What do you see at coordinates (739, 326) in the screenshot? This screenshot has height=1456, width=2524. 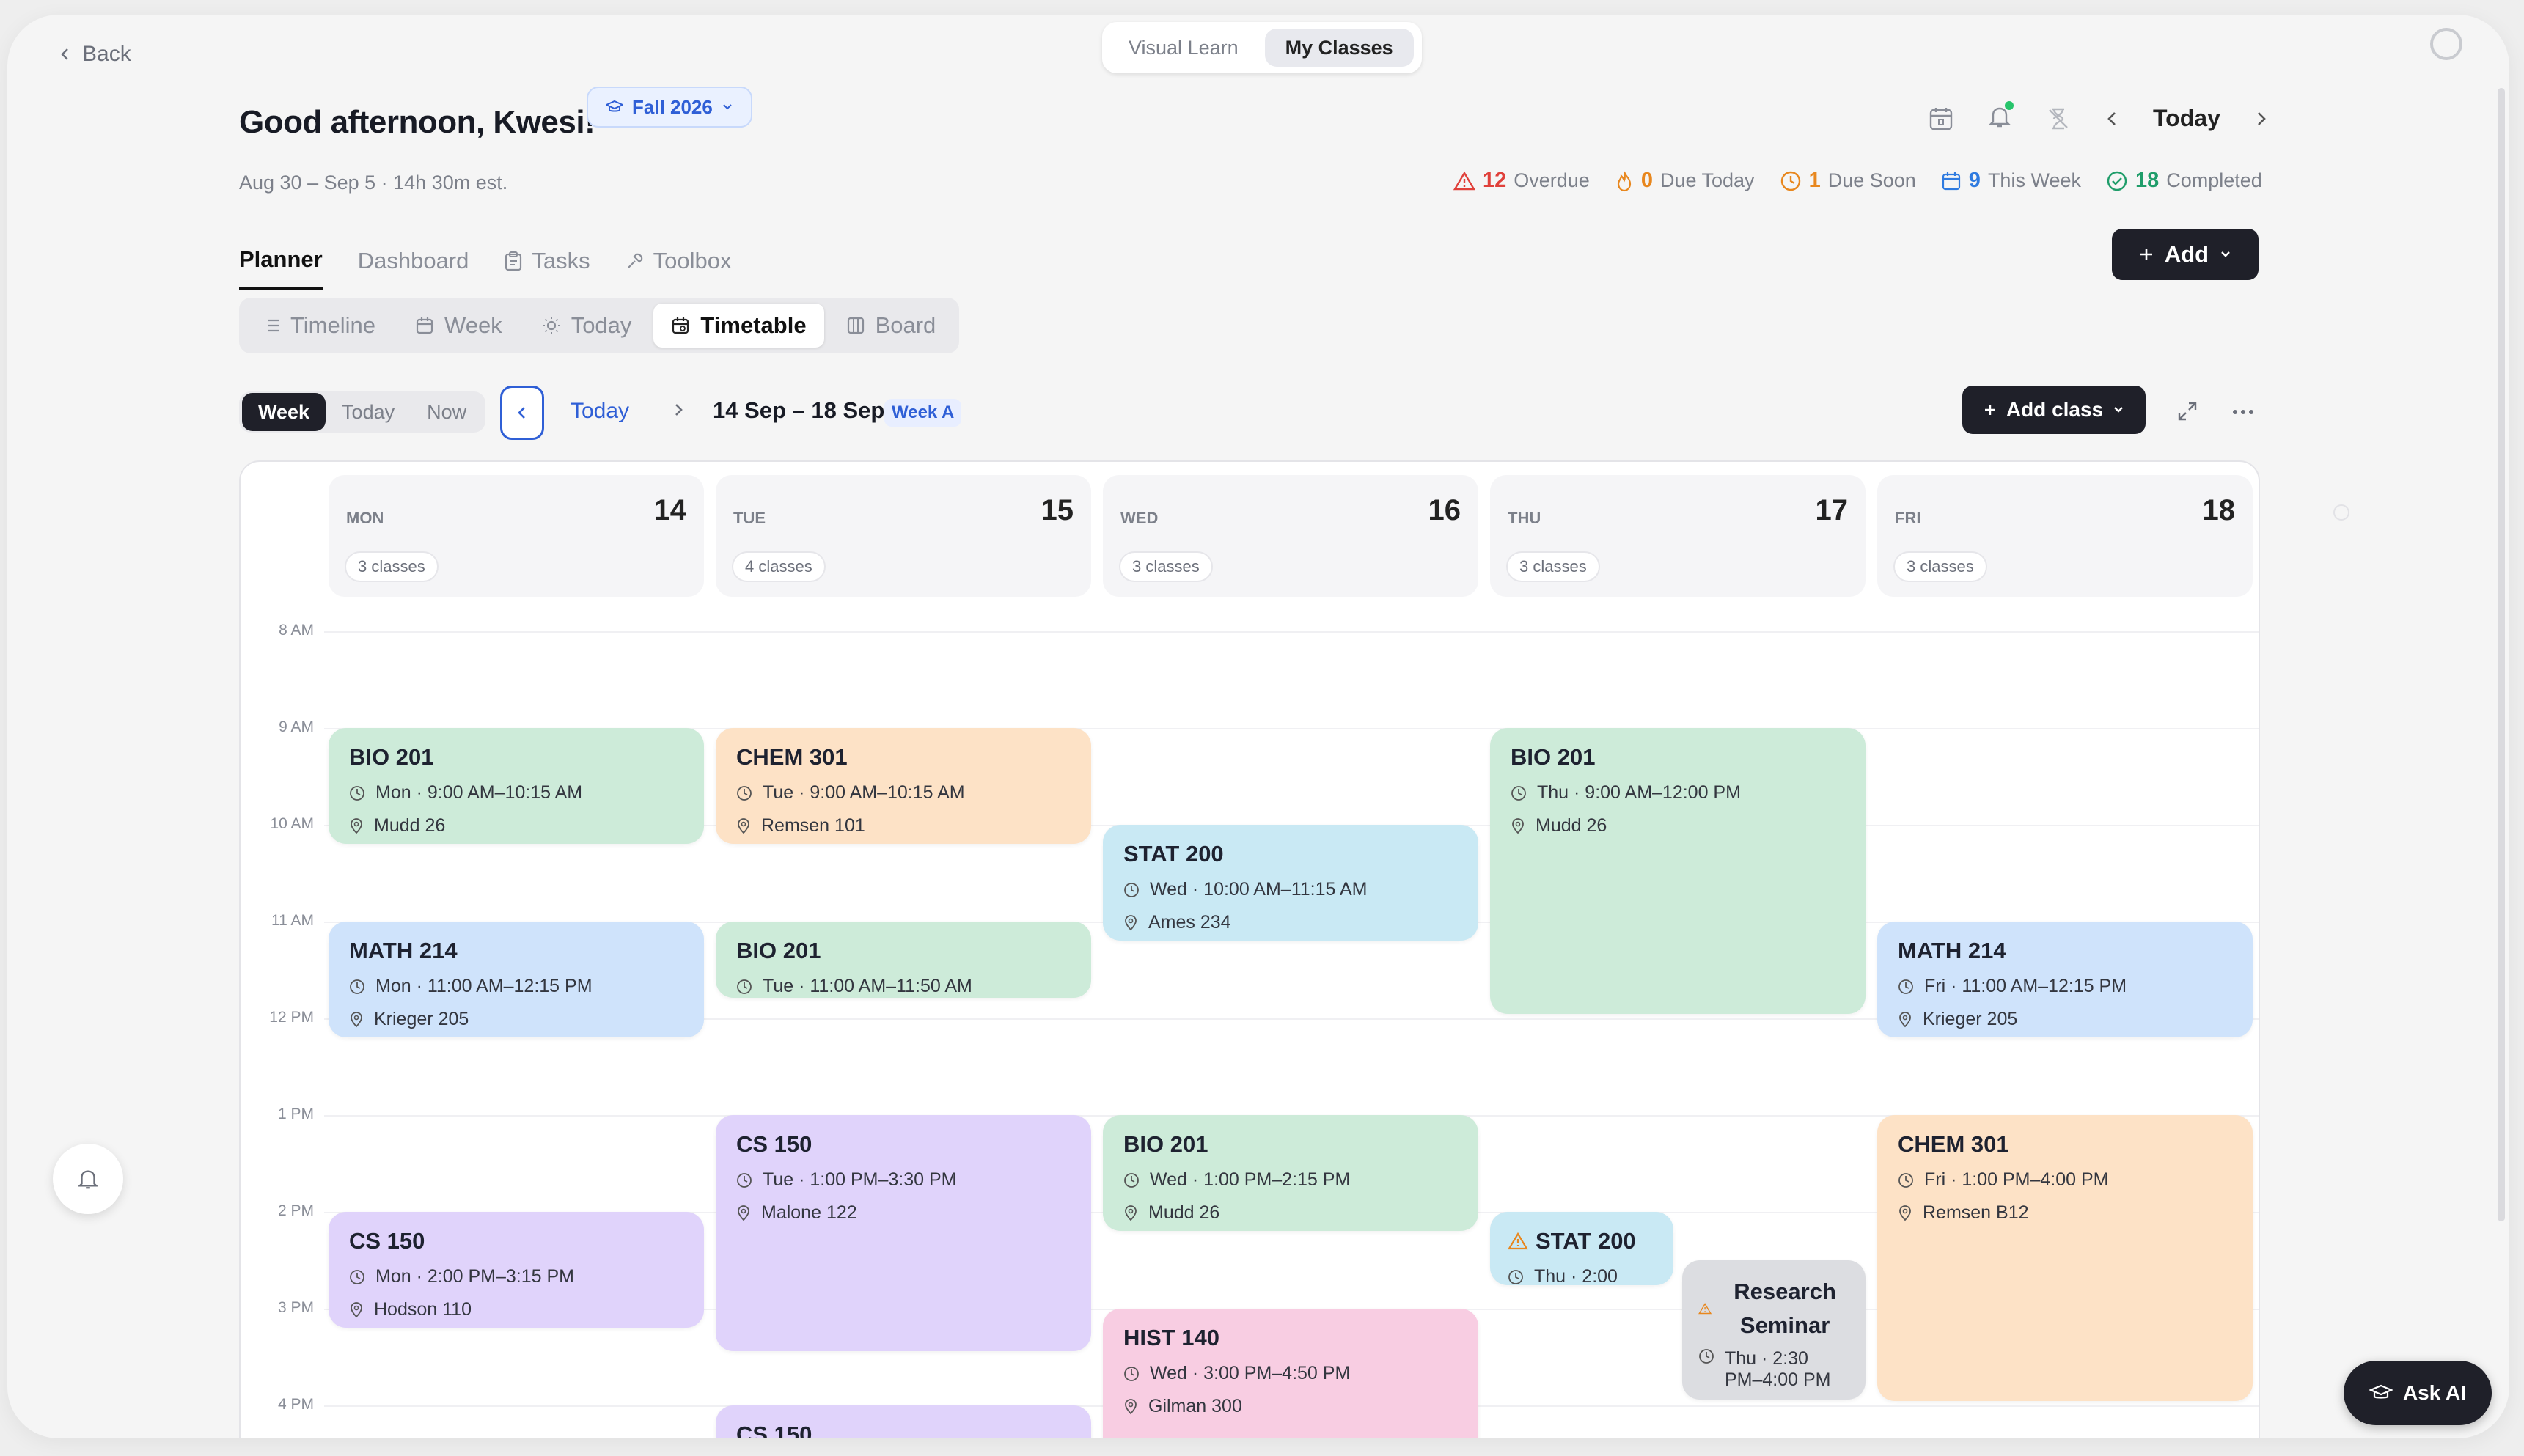 I see `view-timetable: Timetable` at bounding box center [739, 326].